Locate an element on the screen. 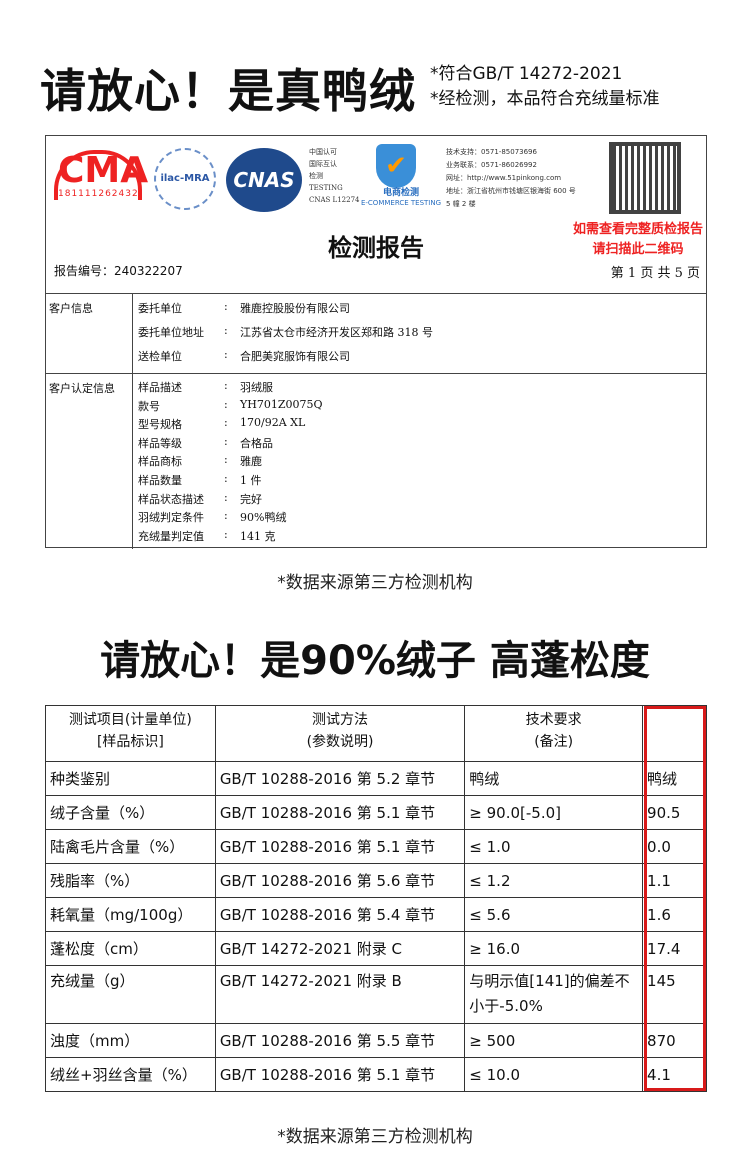 The height and width of the screenshot is (1160, 750). info-row: 样品等级: 合格品 is located at coordinates (205, 442).